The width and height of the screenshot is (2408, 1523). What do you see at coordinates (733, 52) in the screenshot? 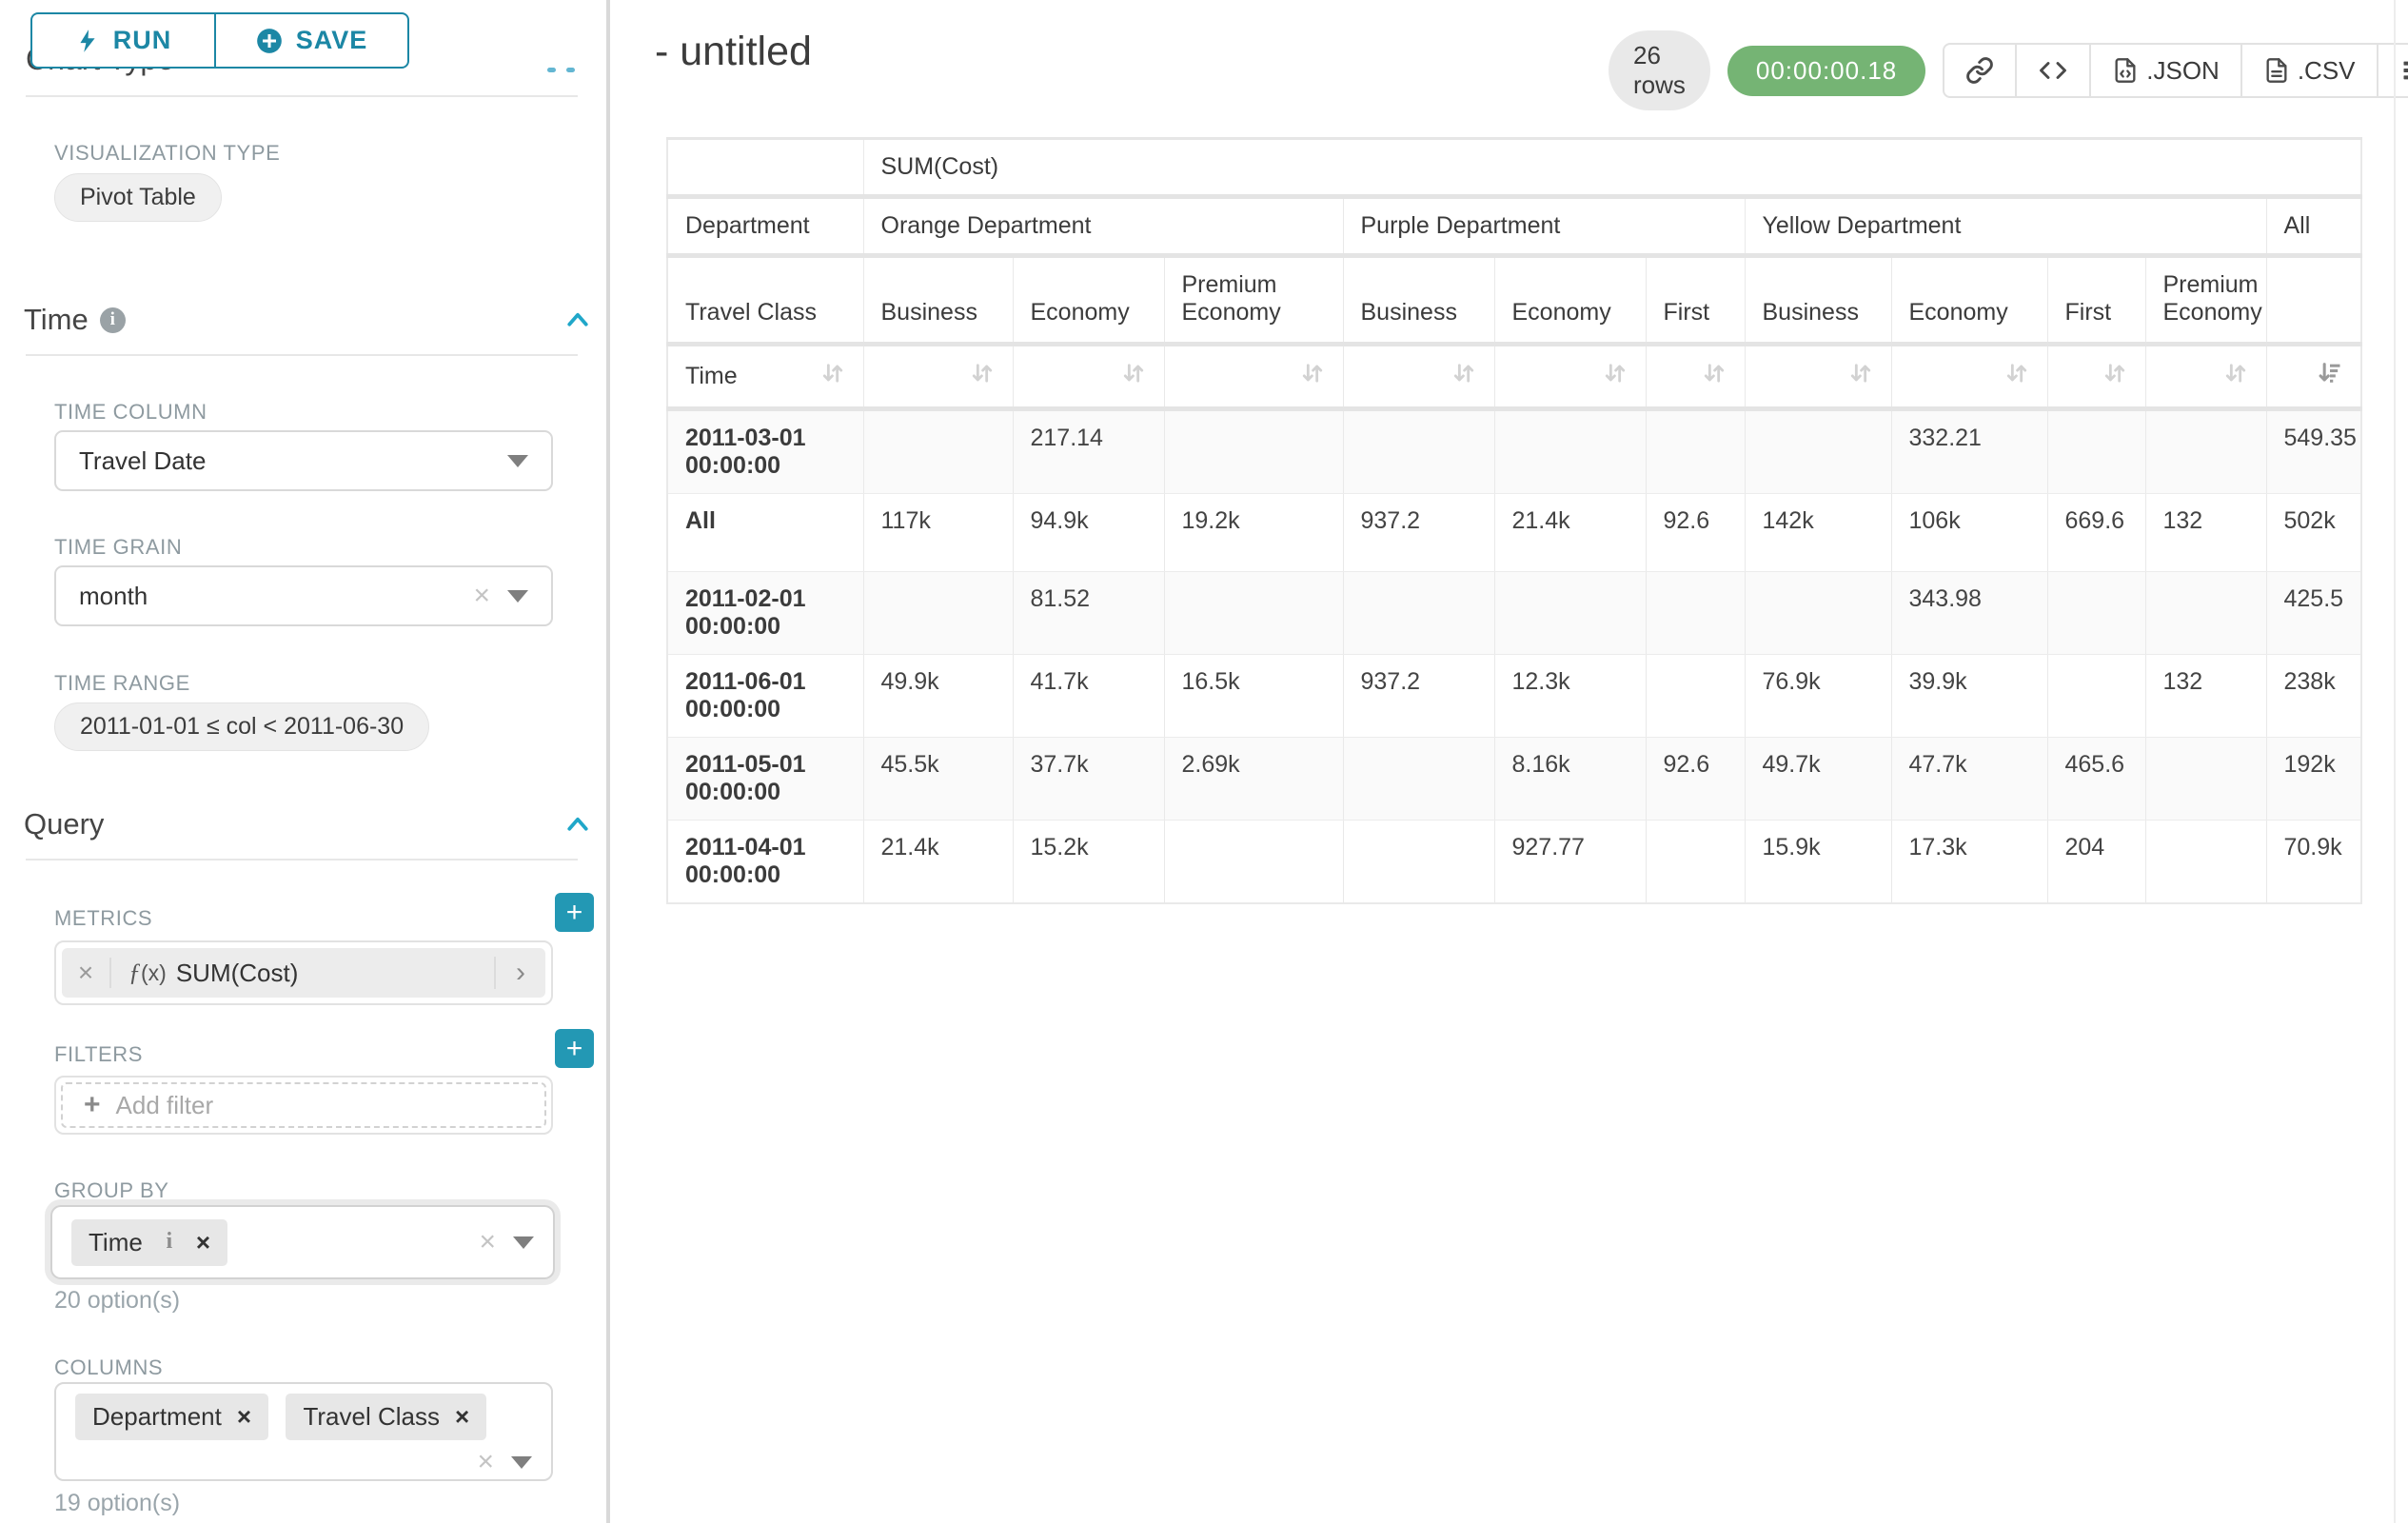
I see `chart-title: - untitled` at bounding box center [733, 52].